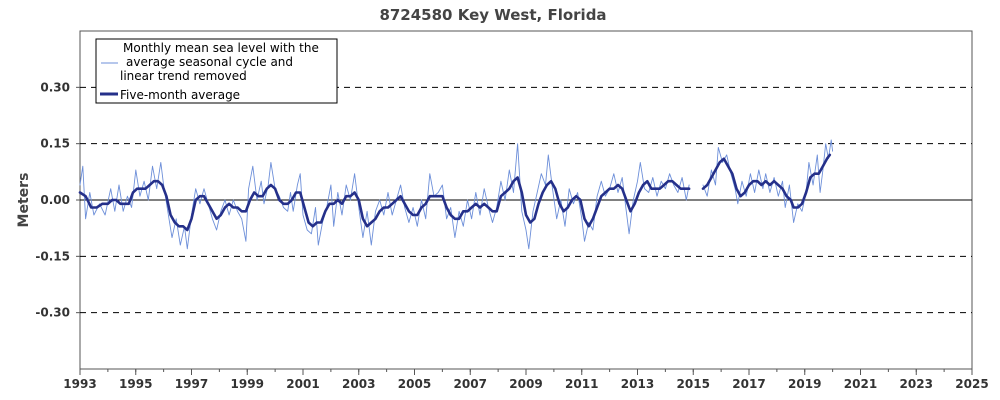 The image size is (1000, 400). I want to click on legend-monthly-label-line-2: average seasonal cycle and, so click(209, 62).